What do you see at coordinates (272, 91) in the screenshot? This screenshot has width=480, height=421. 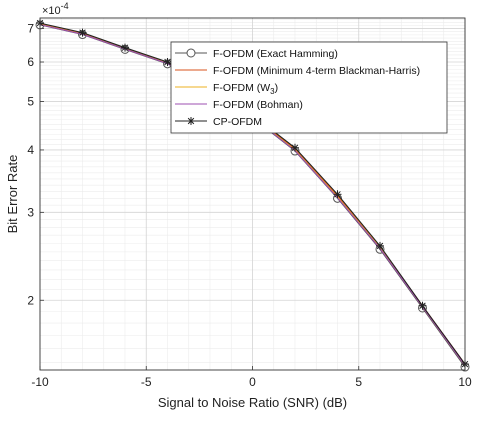 I see `legend-label-w3-subscript: 3` at bounding box center [272, 91].